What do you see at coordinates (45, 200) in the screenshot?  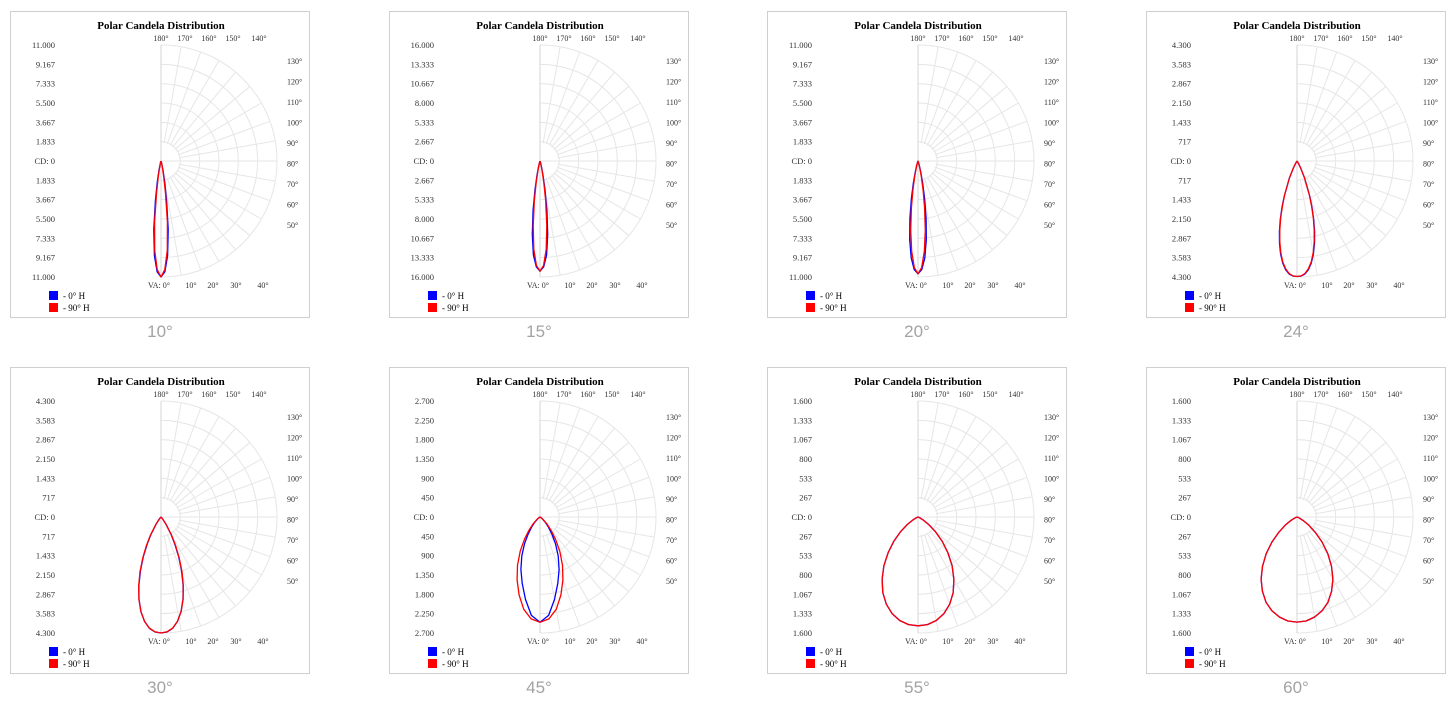 I see `cd-tick-label: 3.667` at bounding box center [45, 200].